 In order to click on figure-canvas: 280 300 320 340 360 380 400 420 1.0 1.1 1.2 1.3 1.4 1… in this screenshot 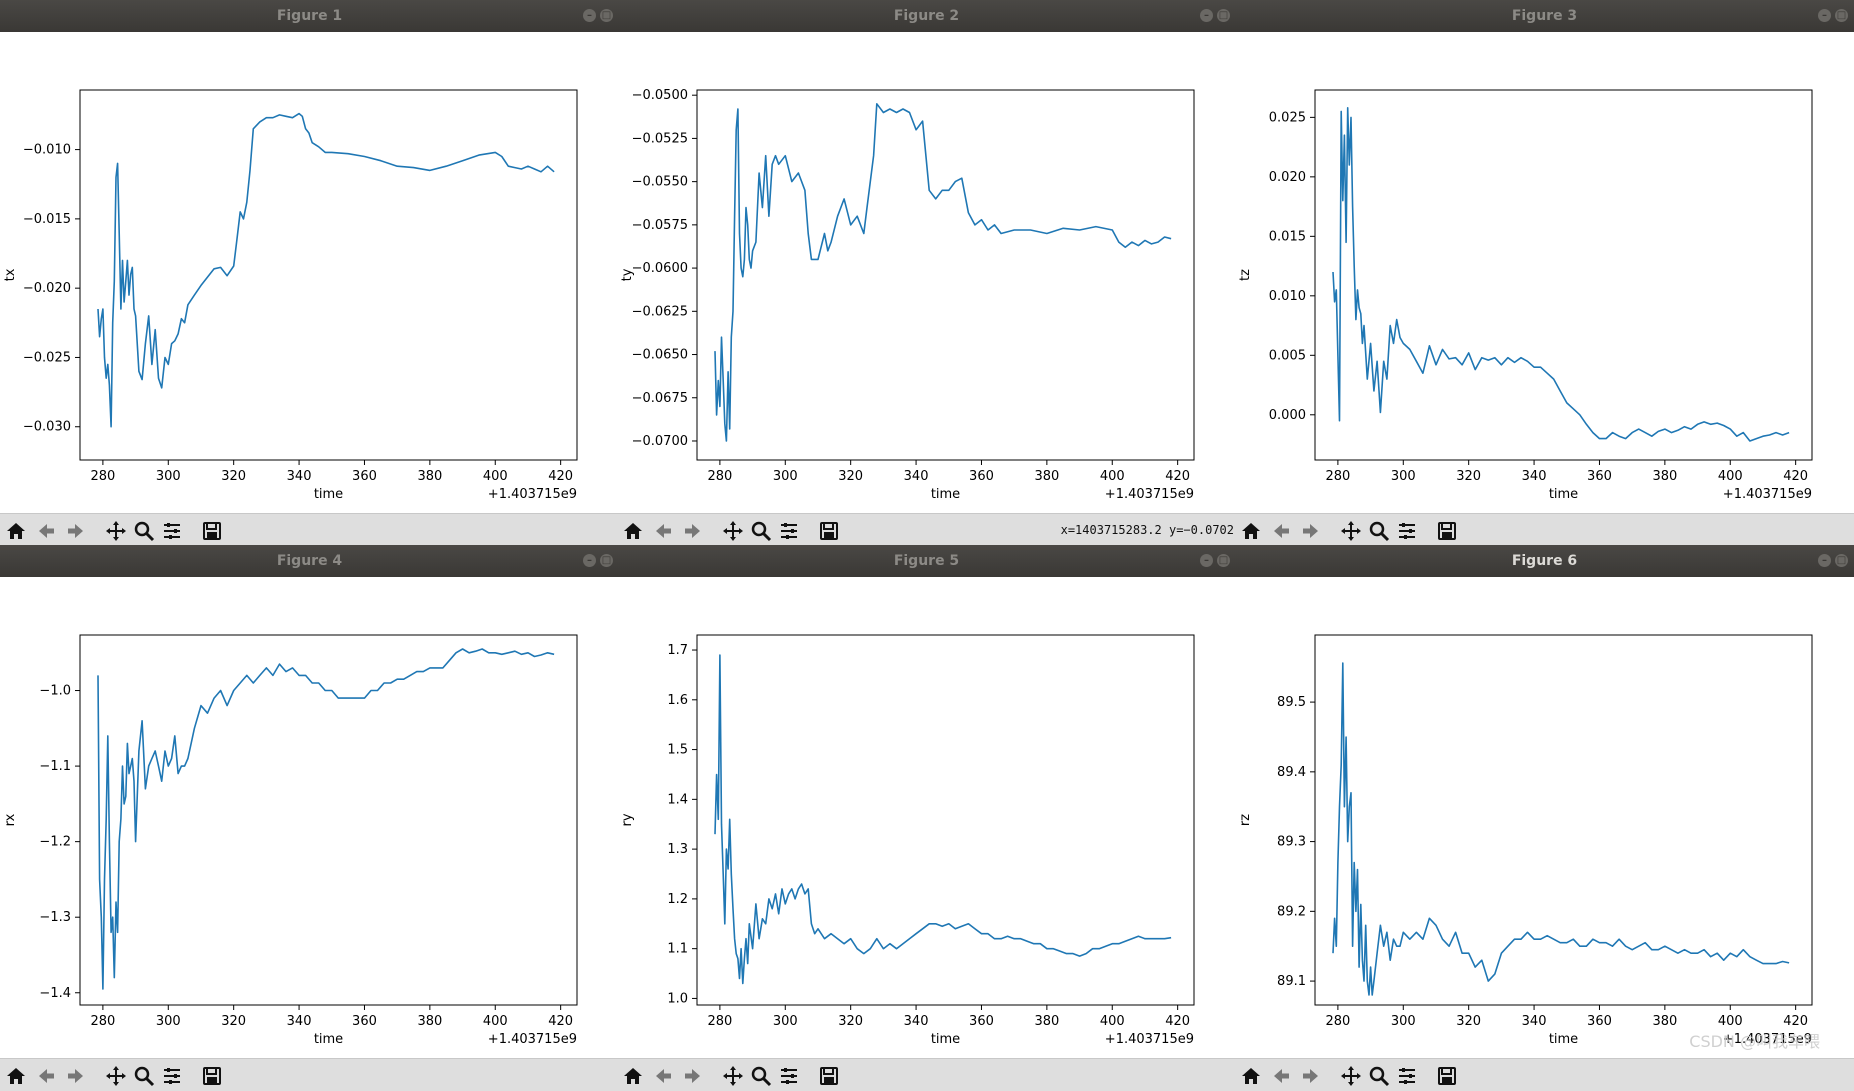, I will do `click(926, 817)`.